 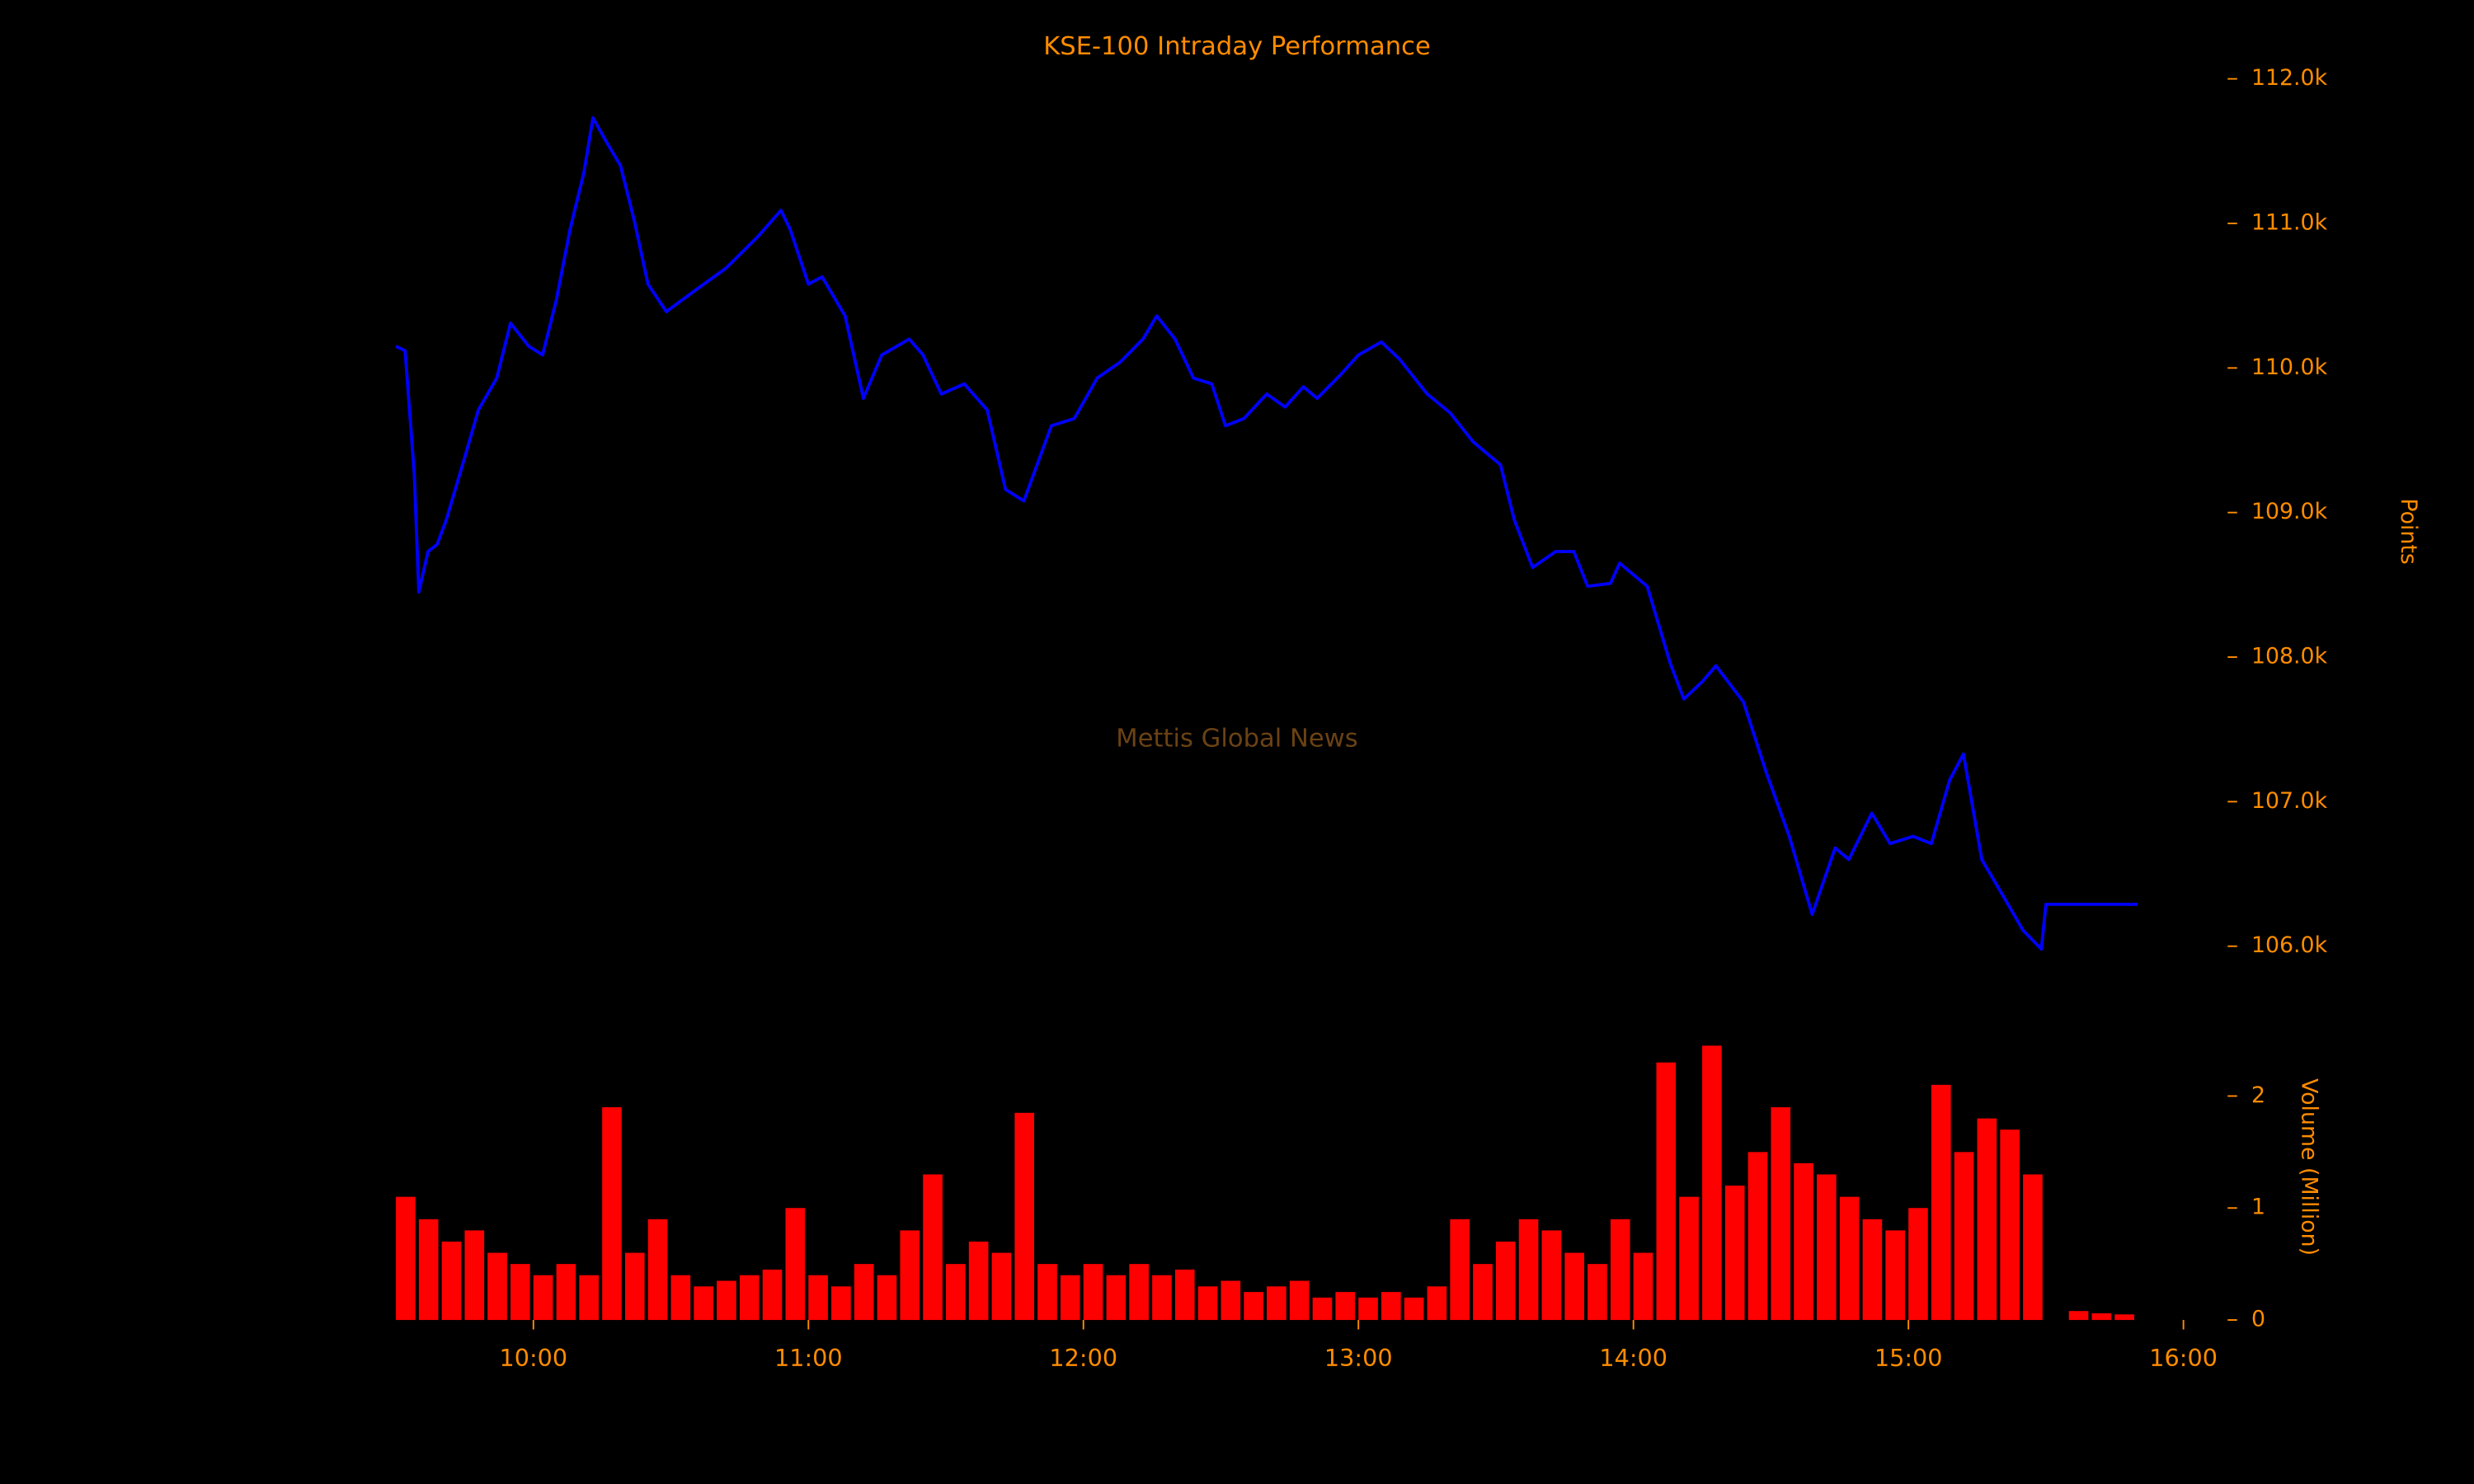 What do you see at coordinates (1908, 1358) in the screenshot?
I see `x-tick-label: 15:00` at bounding box center [1908, 1358].